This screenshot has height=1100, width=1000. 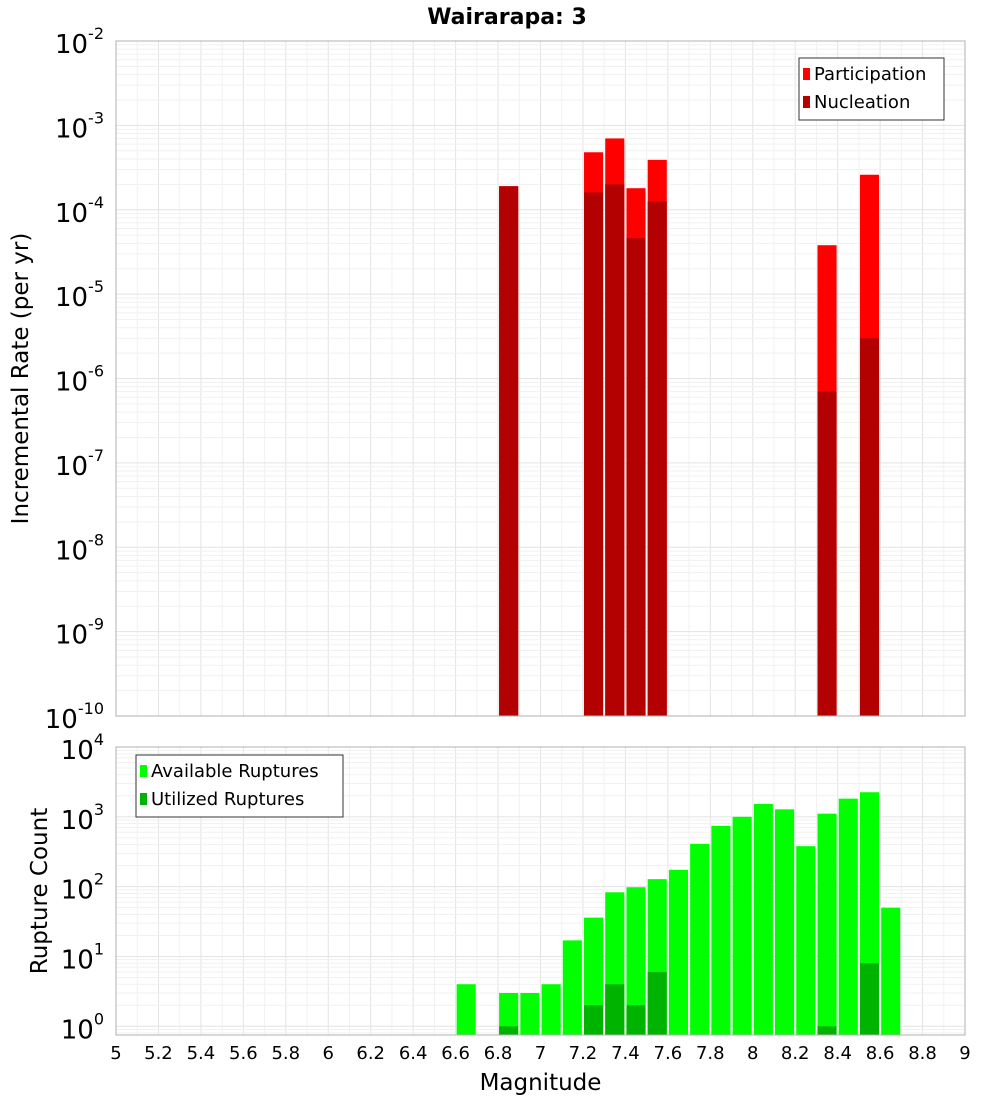 I want to click on y-axis-label: Rupture Count, so click(x=40, y=891).